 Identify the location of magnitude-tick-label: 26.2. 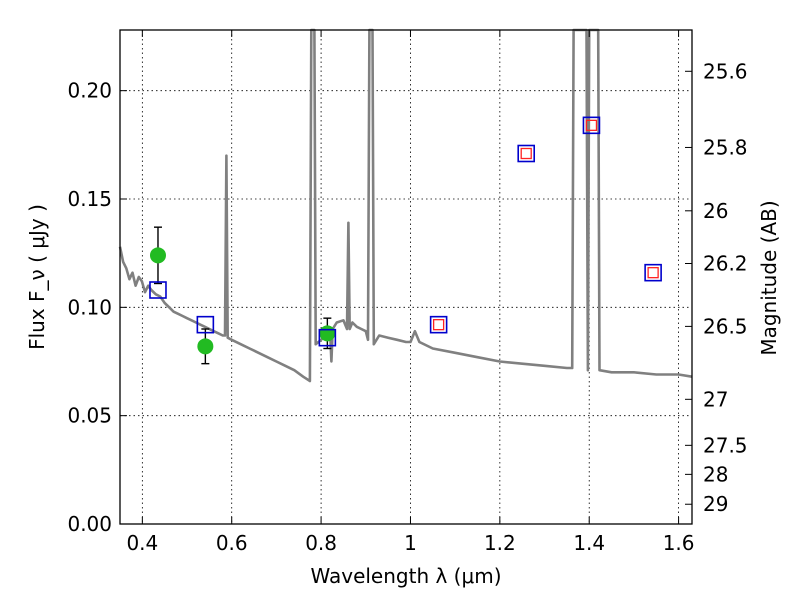
(725, 263).